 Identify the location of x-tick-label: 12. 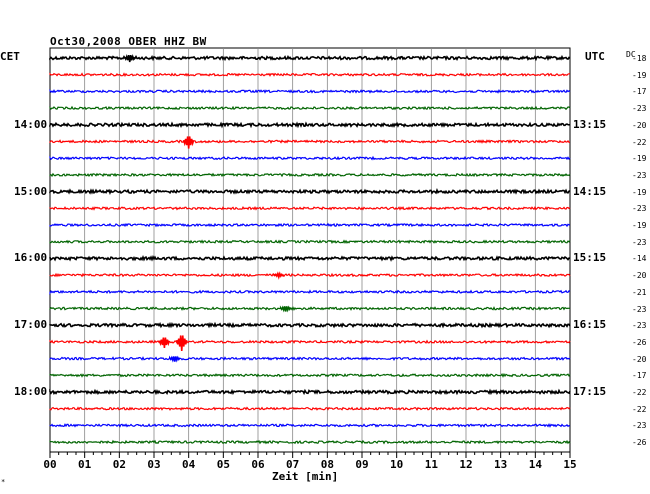
(466, 464).